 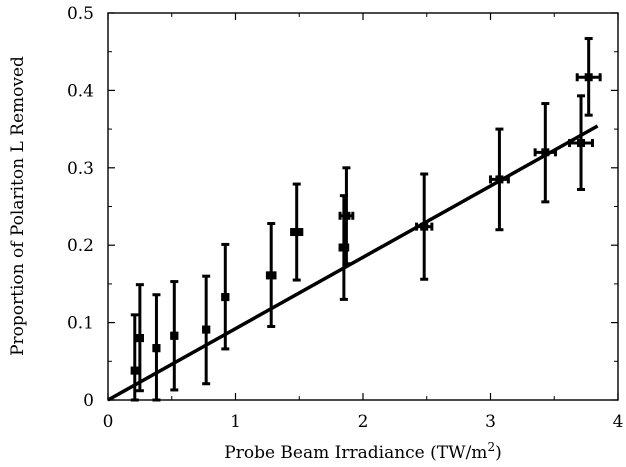 What do you see at coordinates (80, 14) in the screenshot?
I see `y-tick-label: 0.5` at bounding box center [80, 14].